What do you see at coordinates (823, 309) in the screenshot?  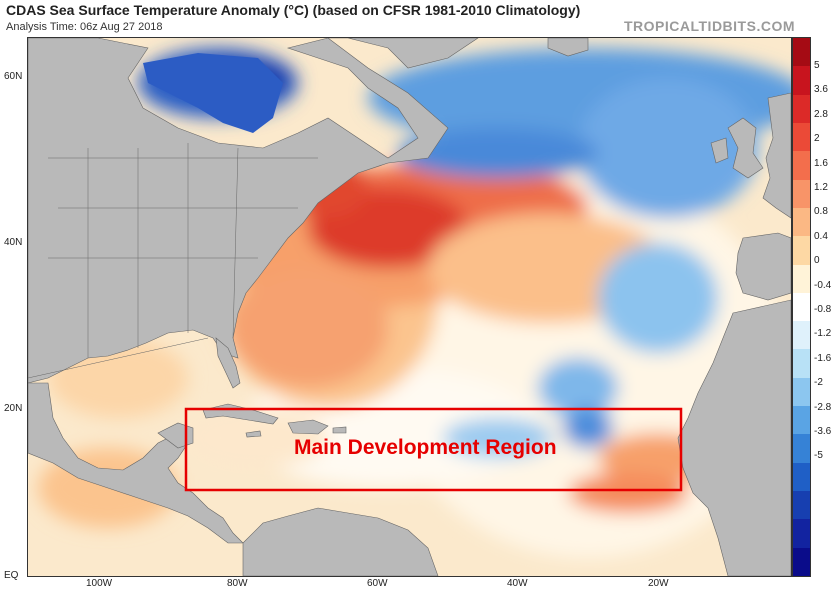 I see `colorbar-tick-label: -0.8` at bounding box center [823, 309].